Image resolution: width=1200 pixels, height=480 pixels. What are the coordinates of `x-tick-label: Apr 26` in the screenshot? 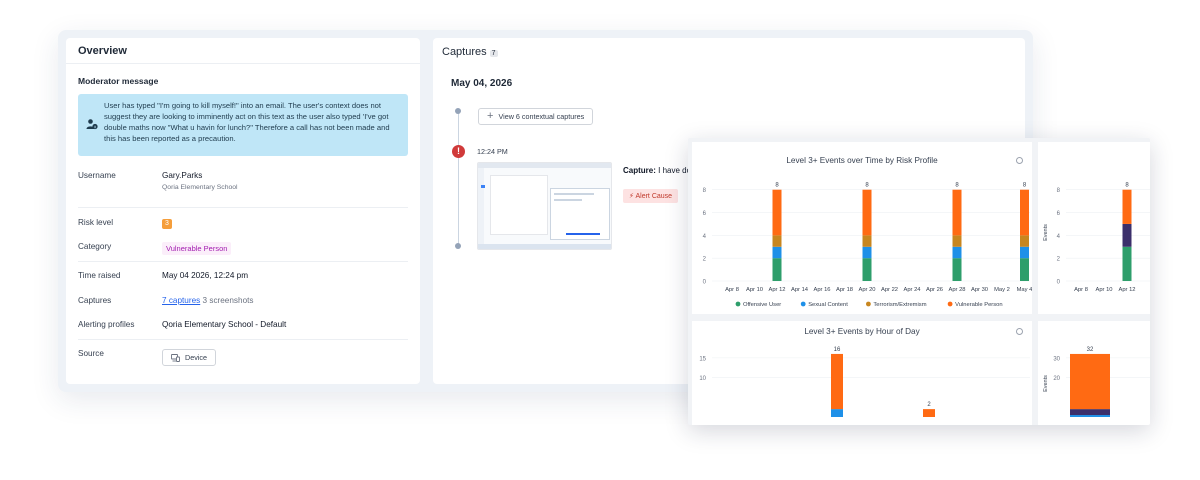 It's located at (934, 290).